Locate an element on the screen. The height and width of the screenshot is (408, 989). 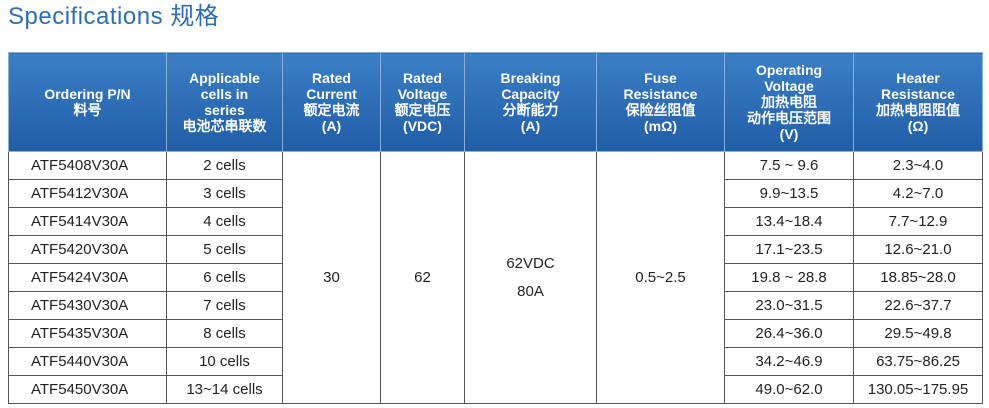
cells: 5 cells is located at coordinates (224, 249).